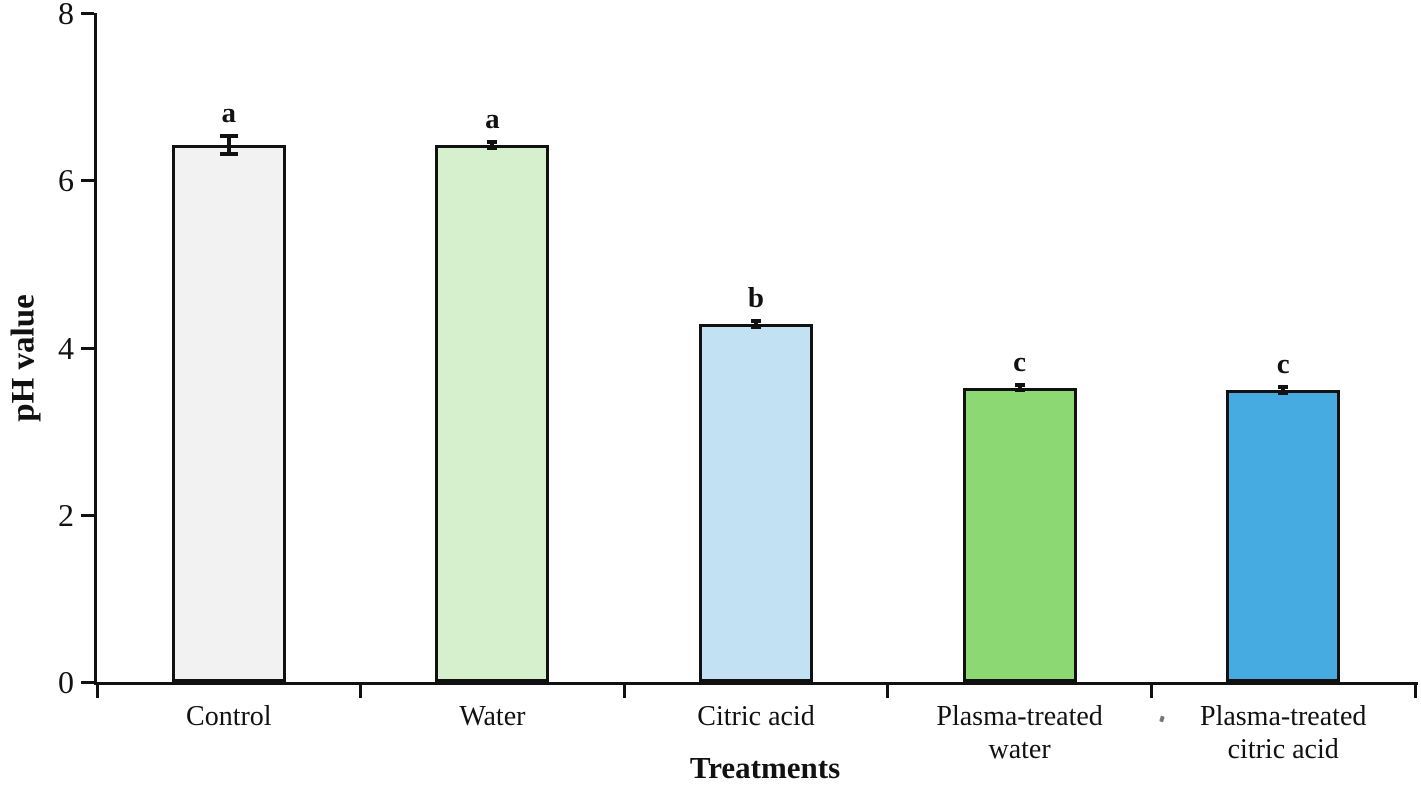  Describe the element at coordinates (492, 413) in the screenshot. I see `bar-water` at that location.